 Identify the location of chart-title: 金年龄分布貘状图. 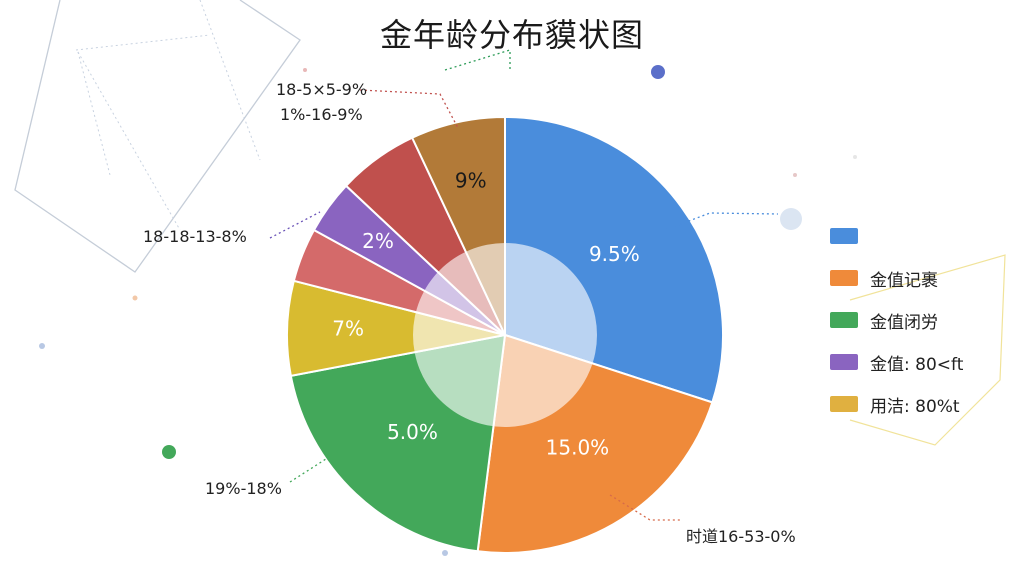
(511, 35).